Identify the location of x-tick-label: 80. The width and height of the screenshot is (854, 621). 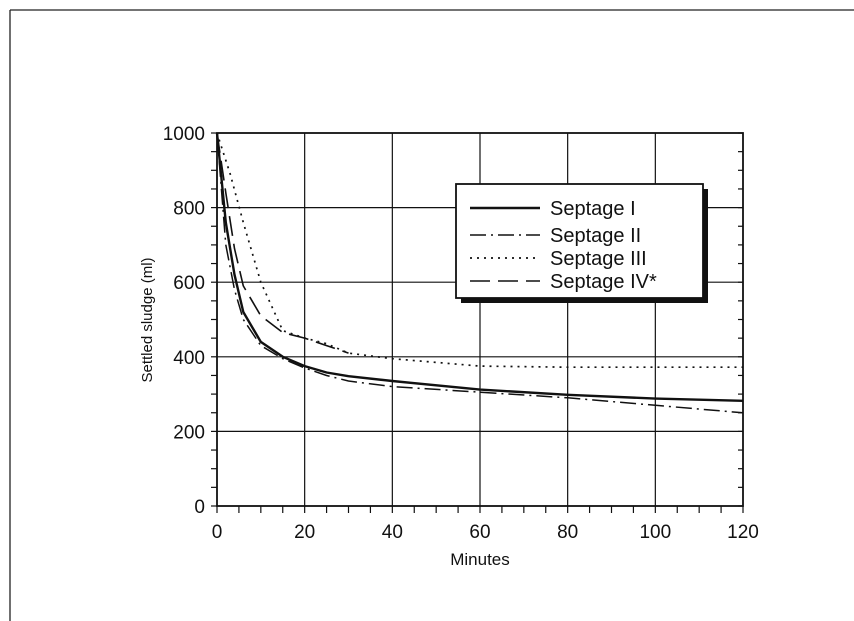
(567, 532).